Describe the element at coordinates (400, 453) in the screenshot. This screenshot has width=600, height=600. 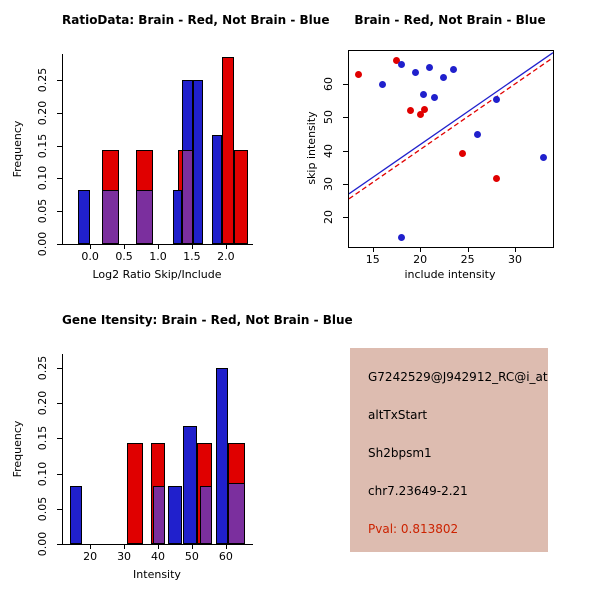
I see `gene-symbol-text: Sh2bpsm1` at that location.